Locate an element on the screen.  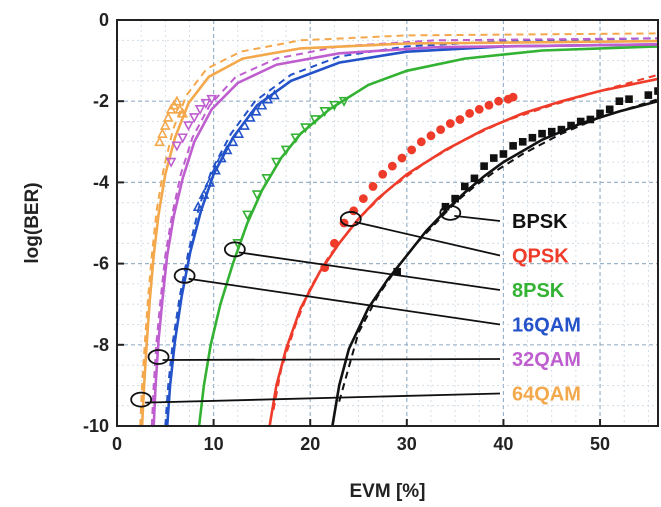
legend-label-32qam: 32QAM is located at coordinates (546, 360).